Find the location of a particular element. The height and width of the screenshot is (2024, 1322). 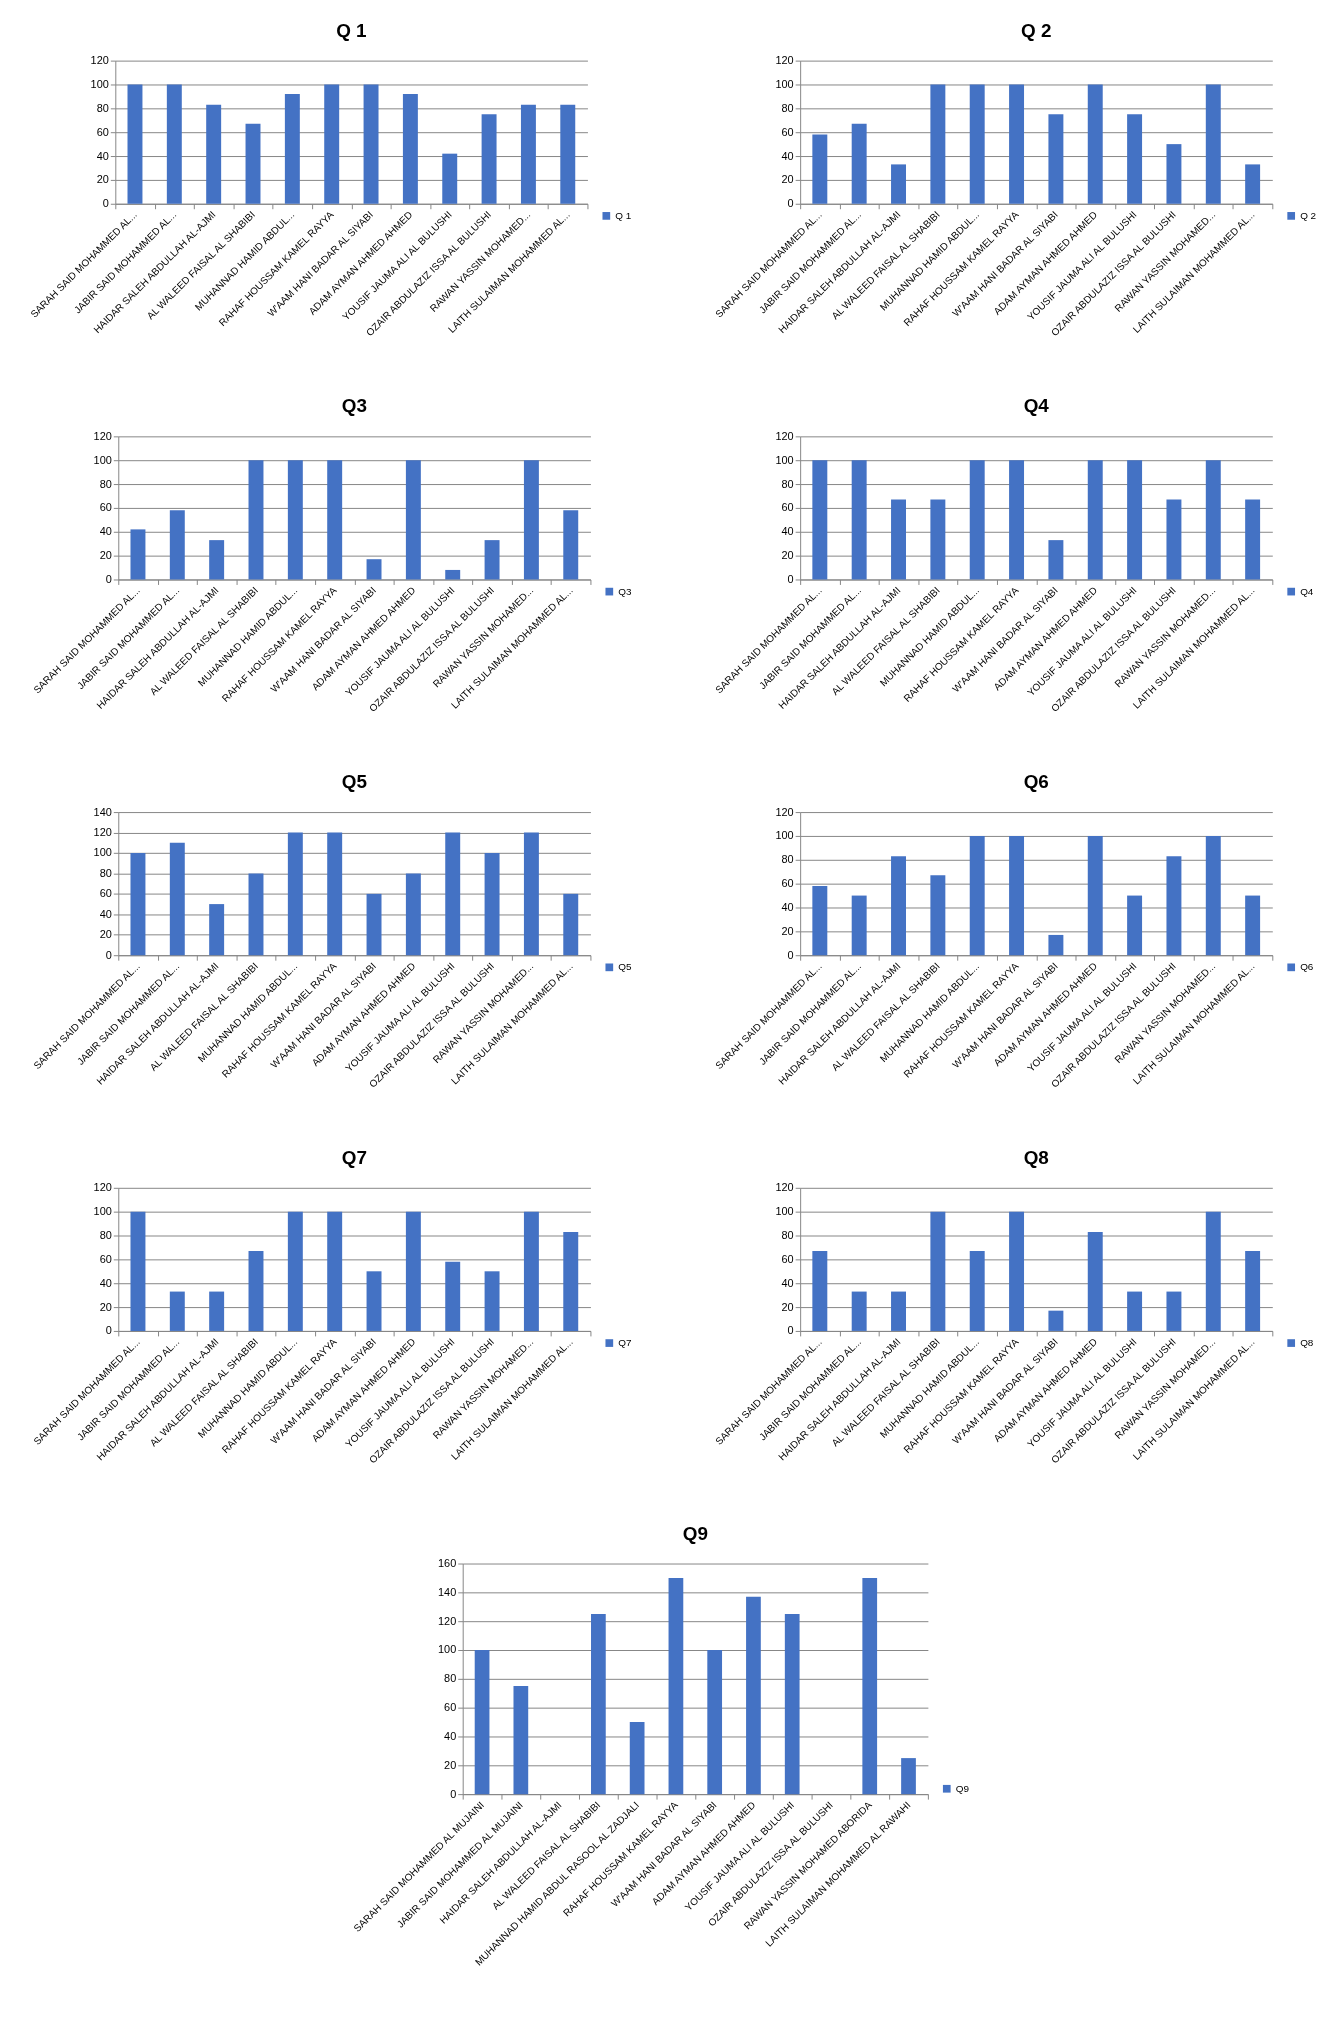

chart-title: Q9 is located at coordinates (695, 1533).